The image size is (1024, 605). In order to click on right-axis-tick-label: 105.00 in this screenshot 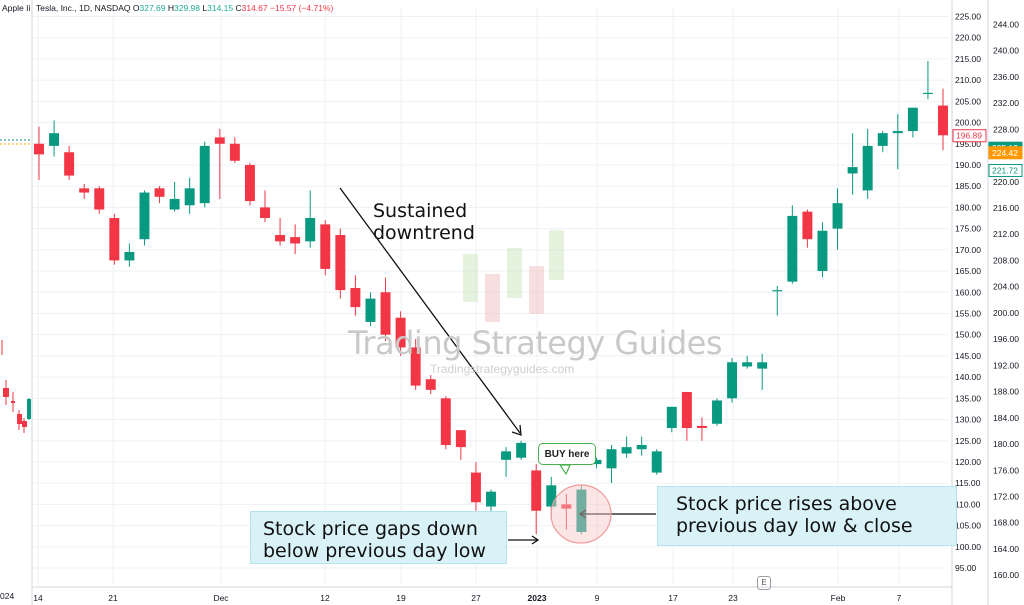, I will do `click(968, 526)`.